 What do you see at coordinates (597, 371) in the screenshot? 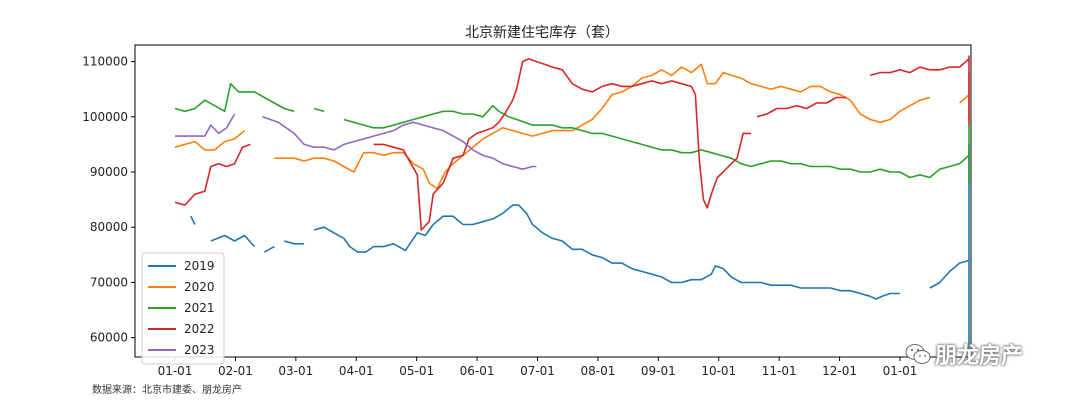
I see `x-tick-label: 08-01` at bounding box center [597, 371].